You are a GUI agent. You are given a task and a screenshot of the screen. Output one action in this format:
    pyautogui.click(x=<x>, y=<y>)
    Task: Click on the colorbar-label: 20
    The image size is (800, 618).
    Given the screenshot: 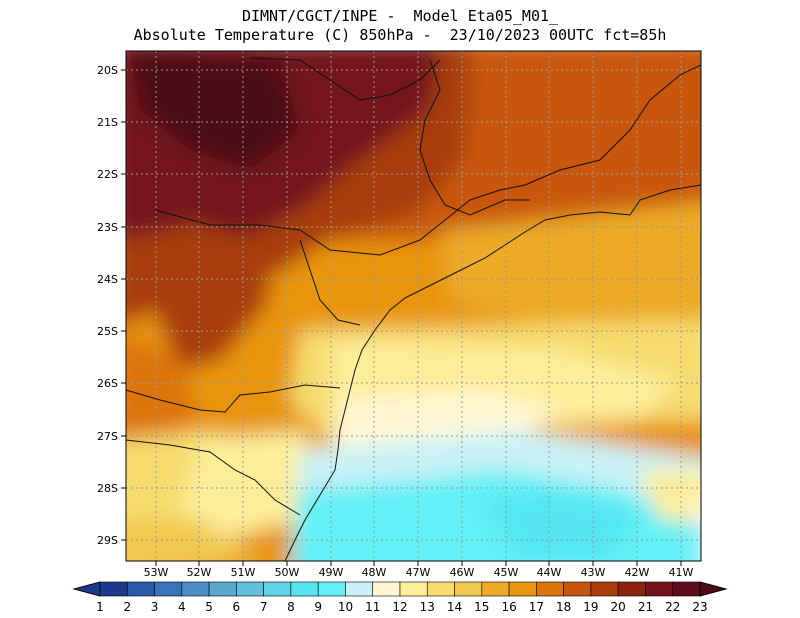 What is the action you would take?
    pyautogui.click(x=618, y=607)
    